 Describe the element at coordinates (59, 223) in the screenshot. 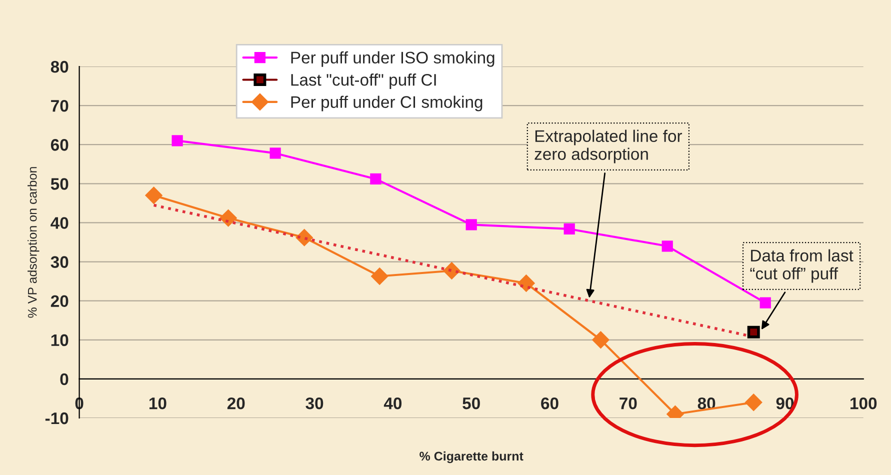

I see `y-tick-label: 40` at that location.